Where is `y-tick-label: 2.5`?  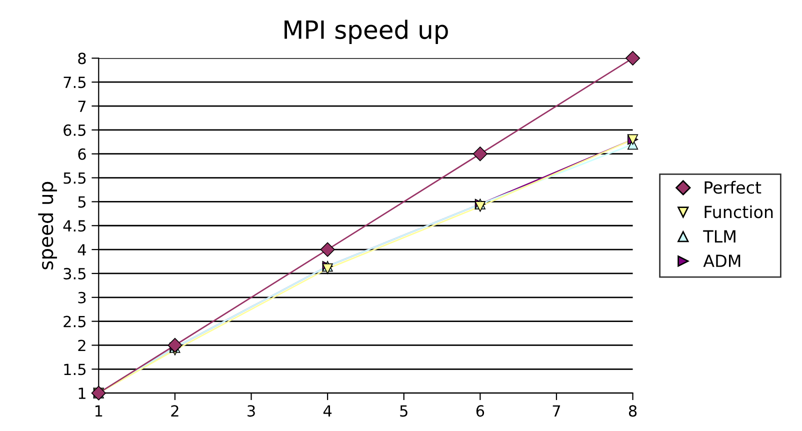
y-tick-label: 2.5 is located at coordinates (75, 322).